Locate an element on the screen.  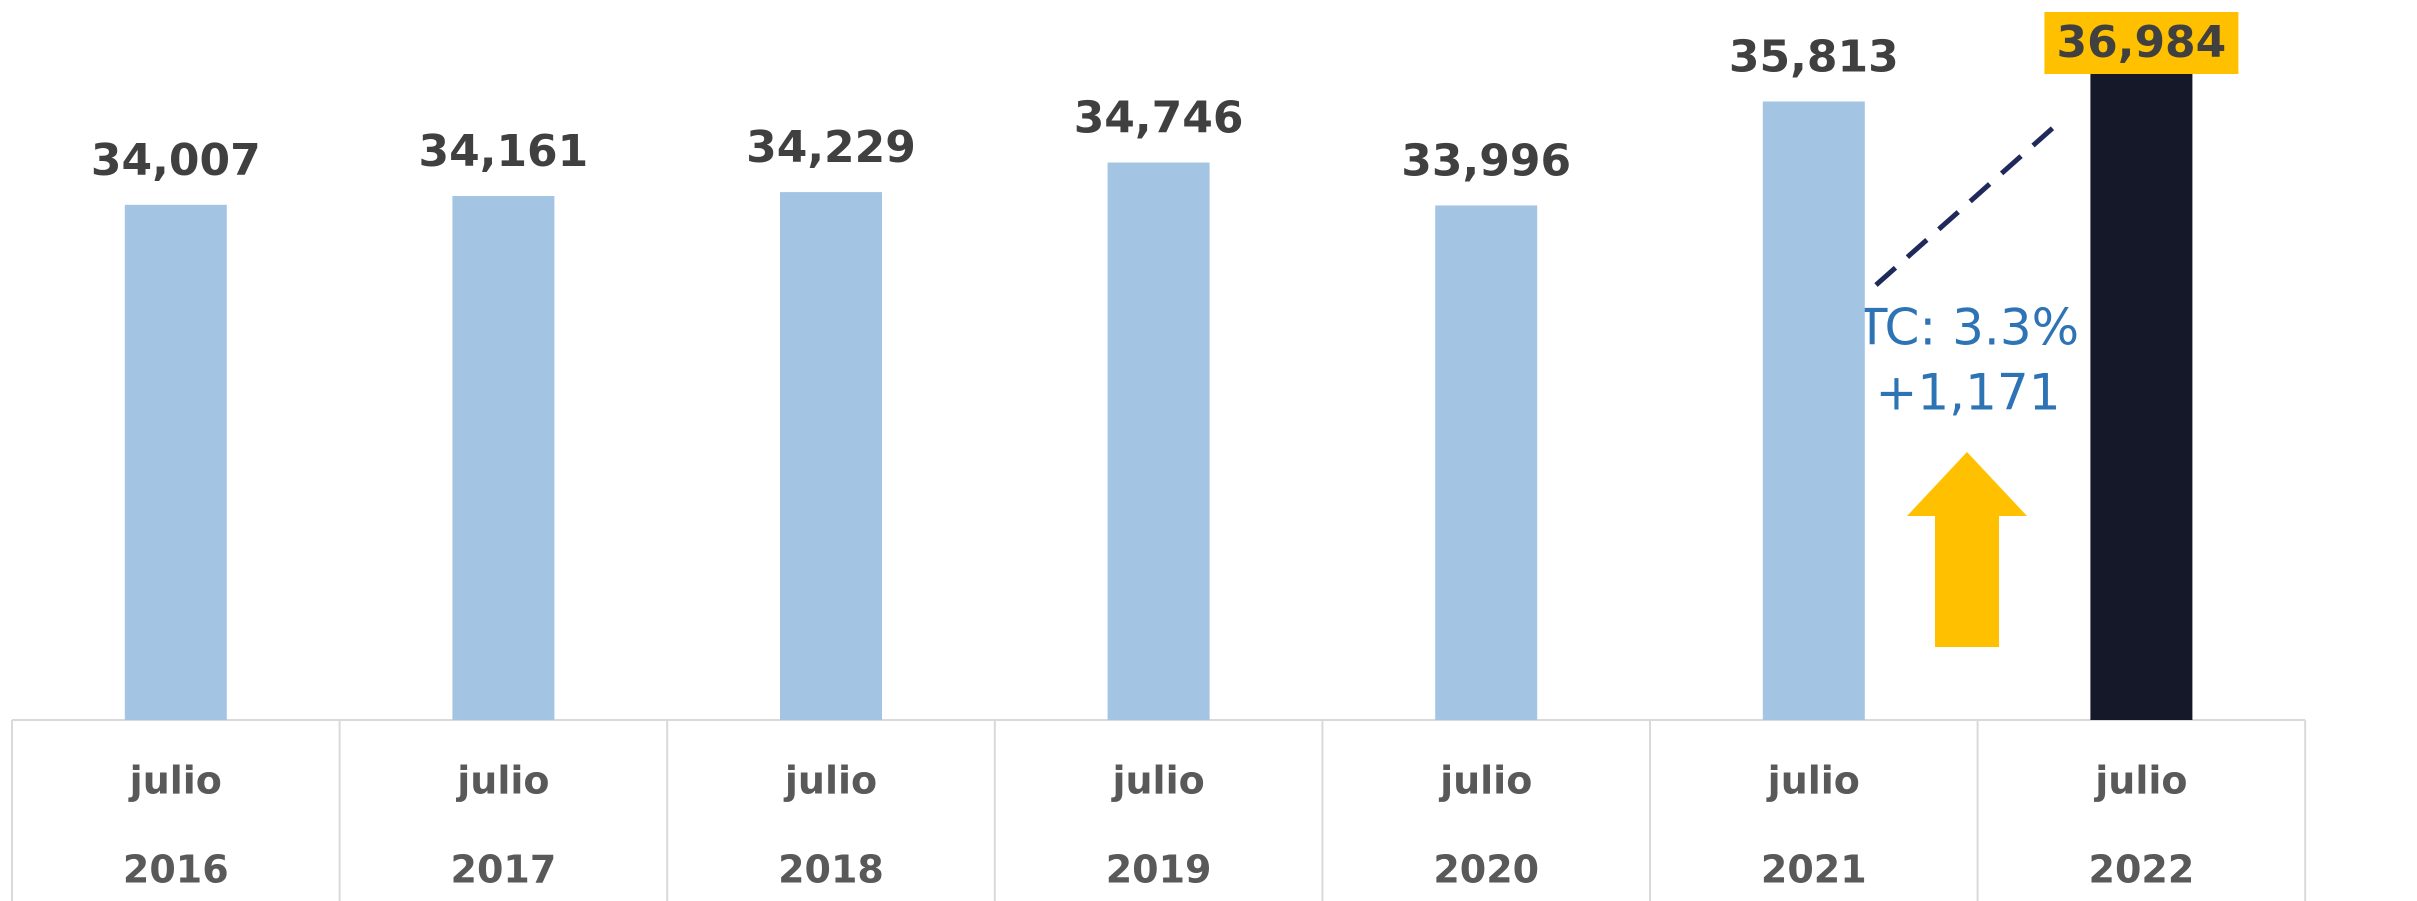
value-label: 33,996 is located at coordinates (1486, 160).